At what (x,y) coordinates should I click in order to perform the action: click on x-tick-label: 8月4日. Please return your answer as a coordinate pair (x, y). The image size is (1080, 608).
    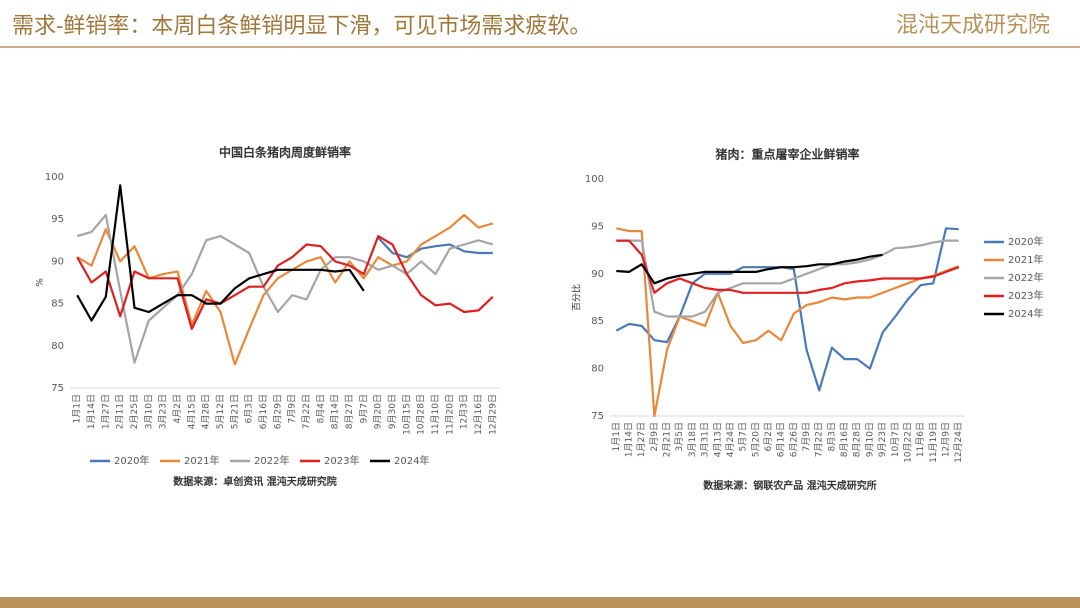
    Looking at the image, I should click on (320, 408).